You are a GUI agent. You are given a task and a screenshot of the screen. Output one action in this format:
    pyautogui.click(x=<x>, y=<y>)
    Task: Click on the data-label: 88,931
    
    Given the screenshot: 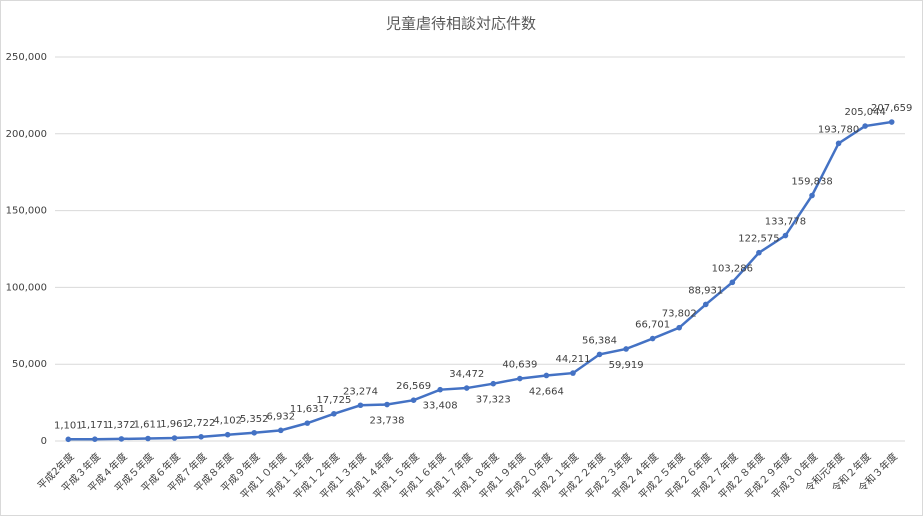 What is the action you would take?
    pyautogui.click(x=705, y=290)
    